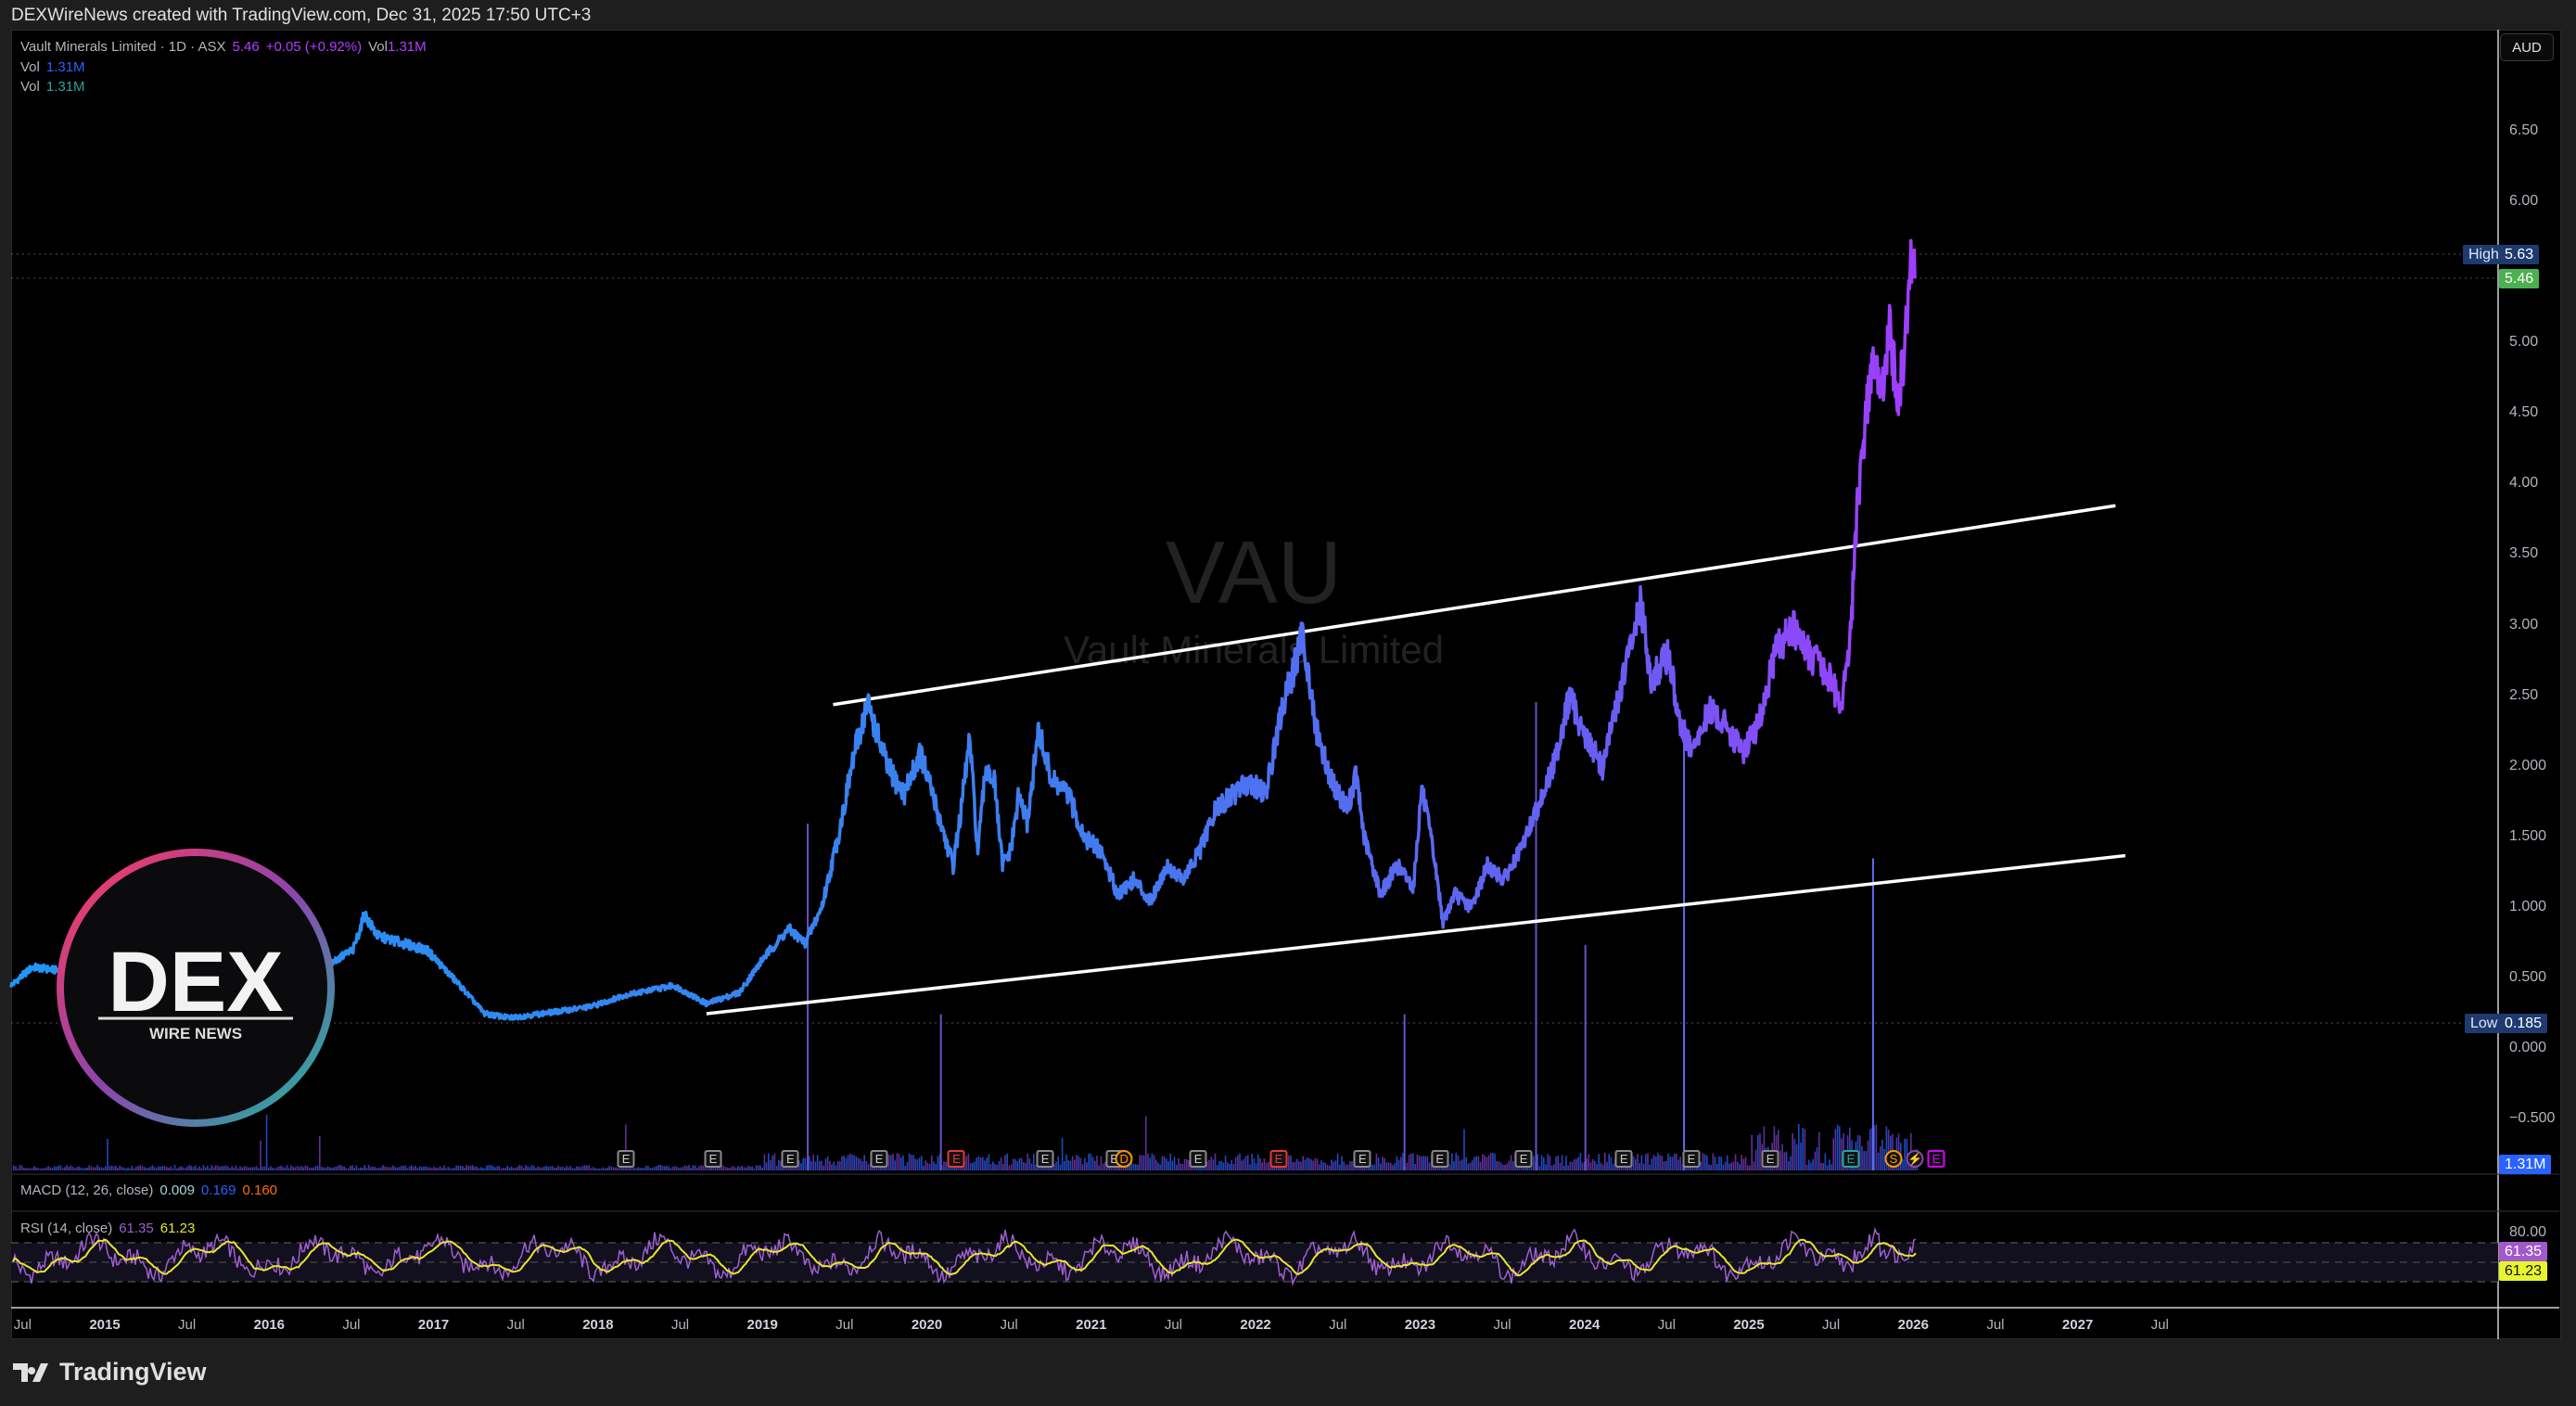 Image resolution: width=2576 pixels, height=1406 pixels. I want to click on volume-legend-2: Vol 1.31M, so click(56, 87).